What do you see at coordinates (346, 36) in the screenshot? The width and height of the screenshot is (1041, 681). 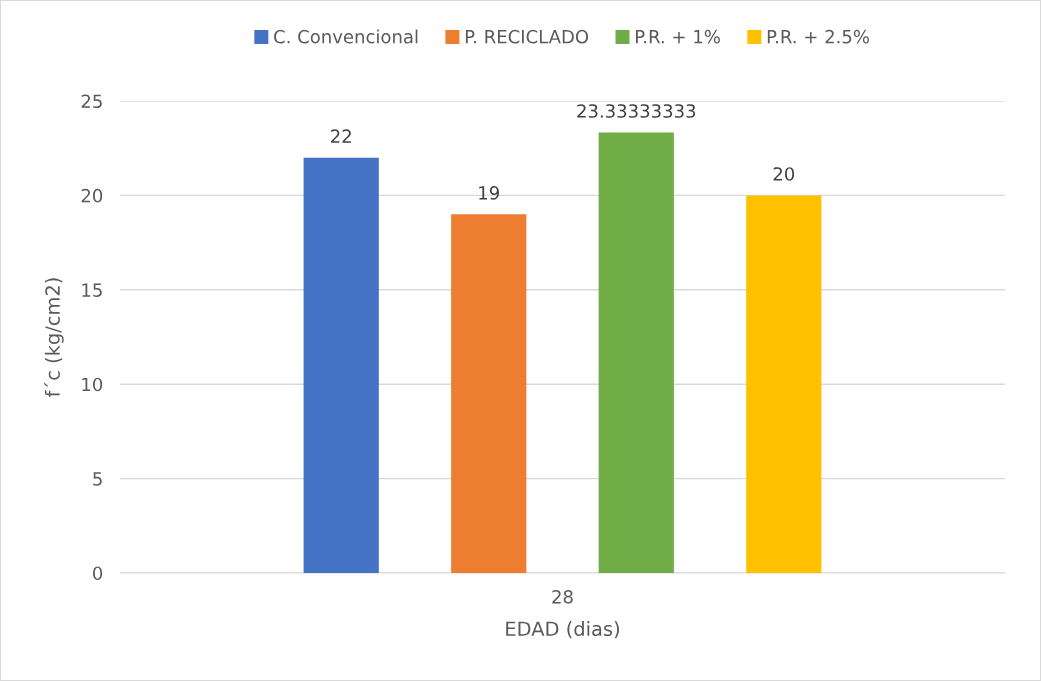 I see `legend-label: C. Convencional` at bounding box center [346, 36].